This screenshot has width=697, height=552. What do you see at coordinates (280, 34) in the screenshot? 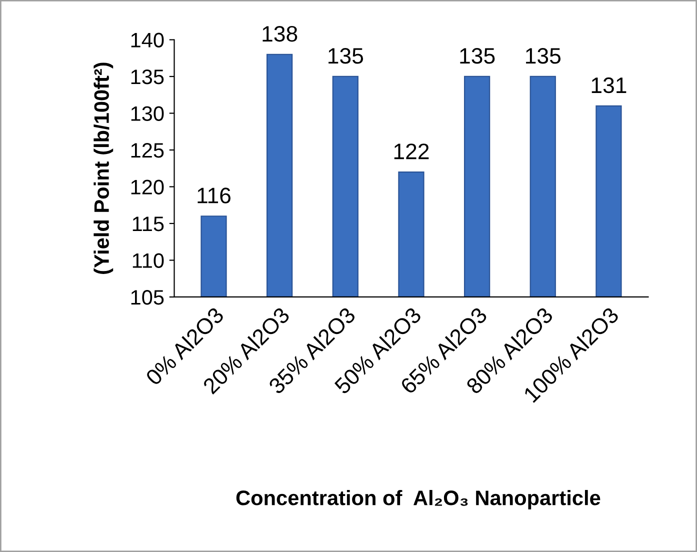
I see `data-label: 138` at bounding box center [280, 34].